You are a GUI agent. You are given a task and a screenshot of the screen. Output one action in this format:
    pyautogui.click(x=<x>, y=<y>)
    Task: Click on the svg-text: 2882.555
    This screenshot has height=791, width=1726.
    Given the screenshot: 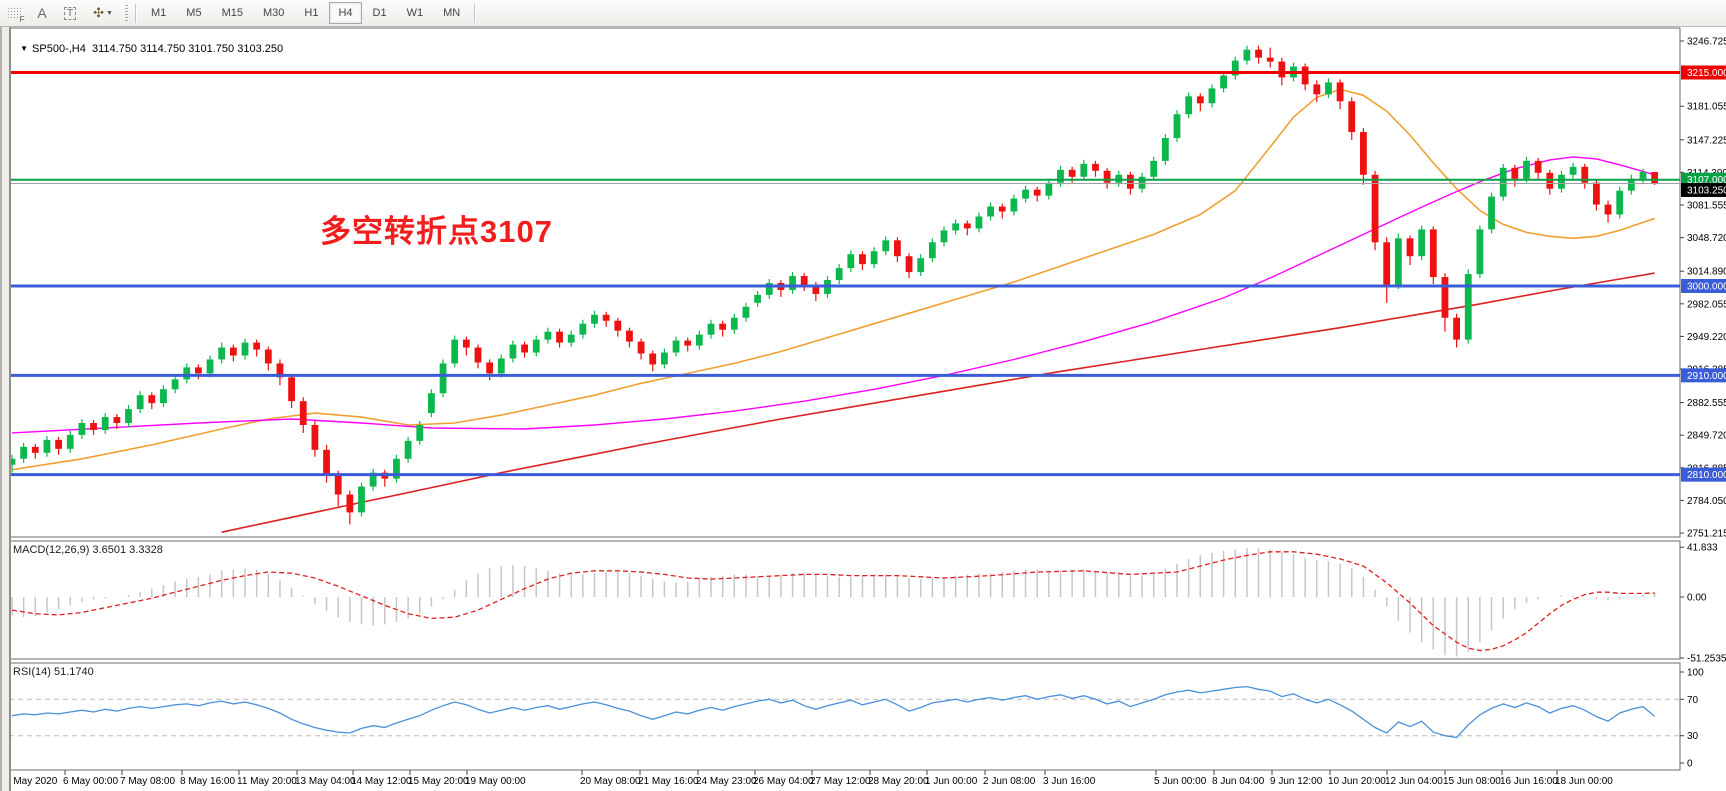 What is the action you would take?
    pyautogui.click(x=1706, y=403)
    